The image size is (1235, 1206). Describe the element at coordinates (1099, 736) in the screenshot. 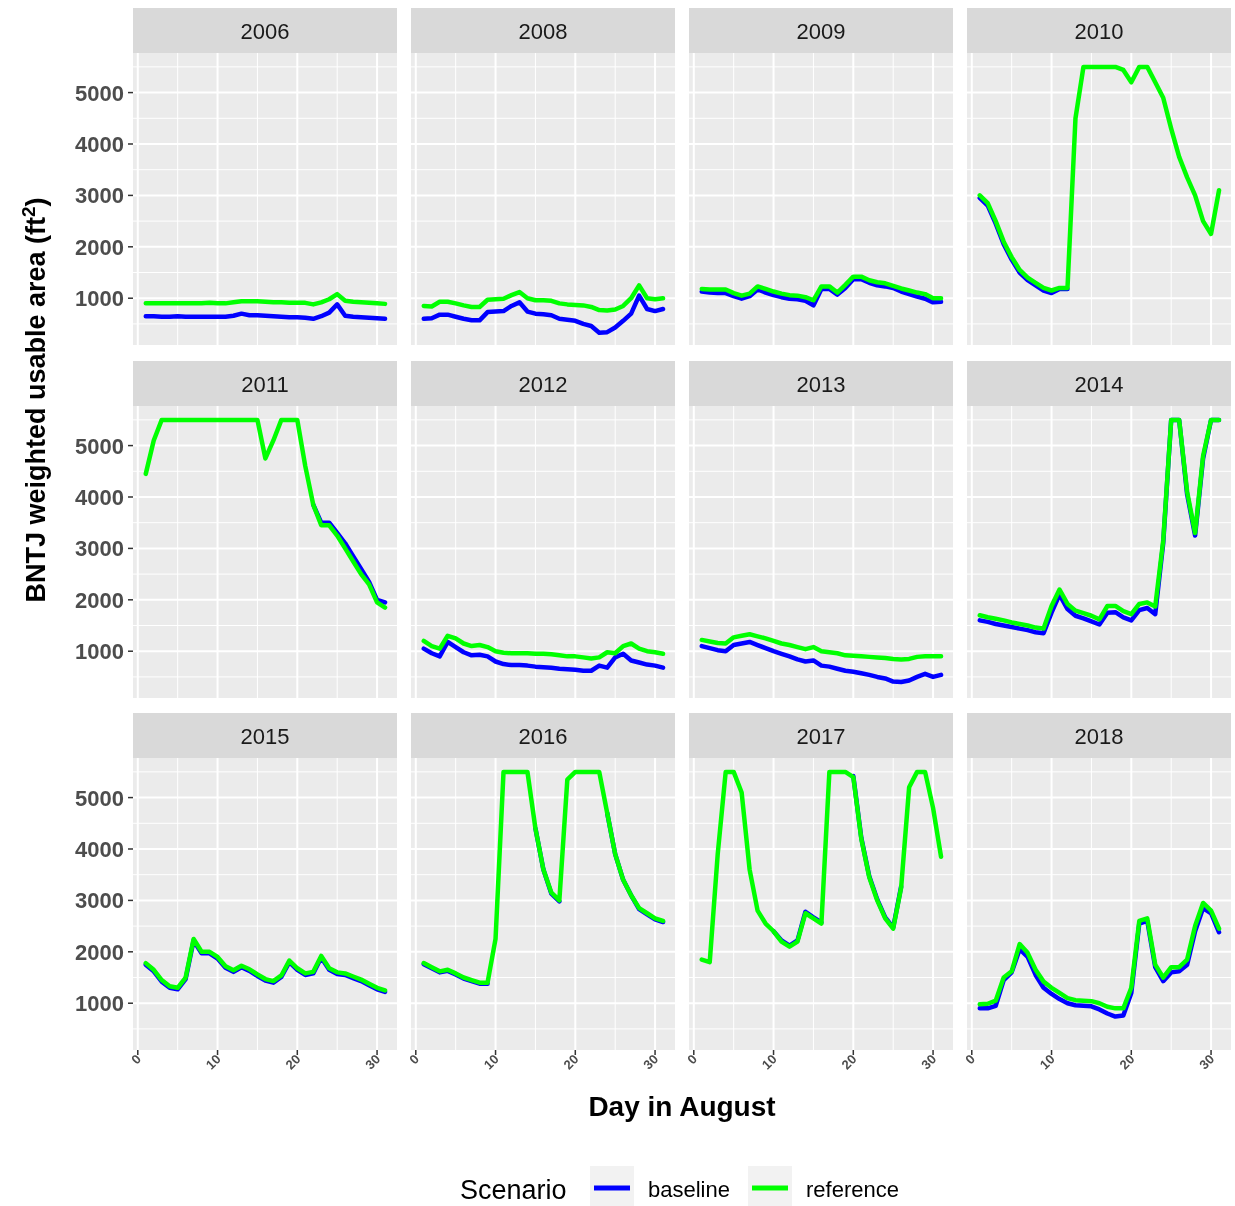

I see `chart-title: 2018` at that location.